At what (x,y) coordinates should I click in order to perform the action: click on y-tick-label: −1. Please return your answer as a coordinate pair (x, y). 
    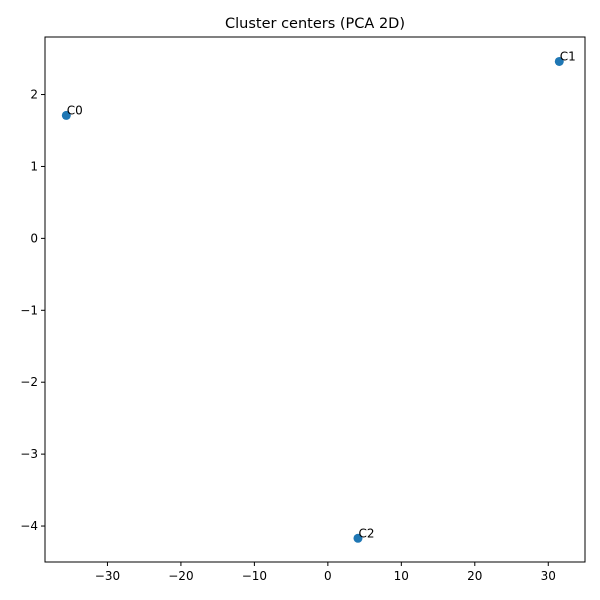
    Looking at the image, I should click on (29, 310).